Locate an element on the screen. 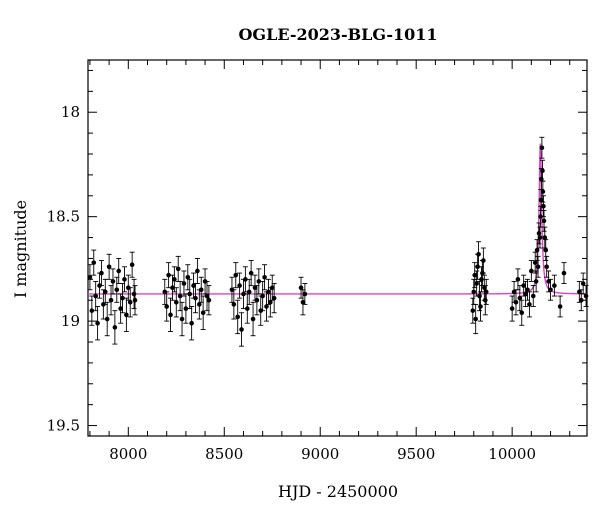 This screenshot has height=517, width=600. x-tick-label: 8500 is located at coordinates (224, 454).